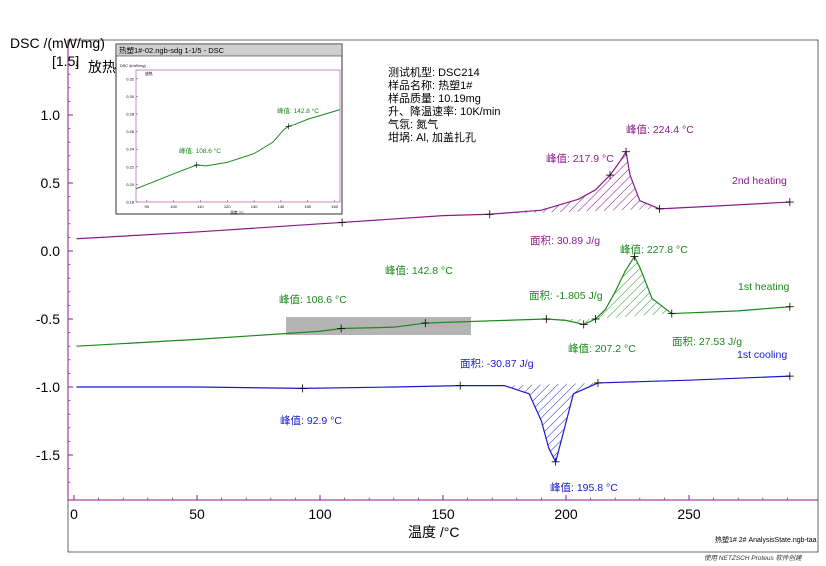 The width and height of the screenshot is (826, 566). Describe the element at coordinates (237, 212) in the screenshot. I see `inset-x-axis-title: 温度 /°C` at that location.